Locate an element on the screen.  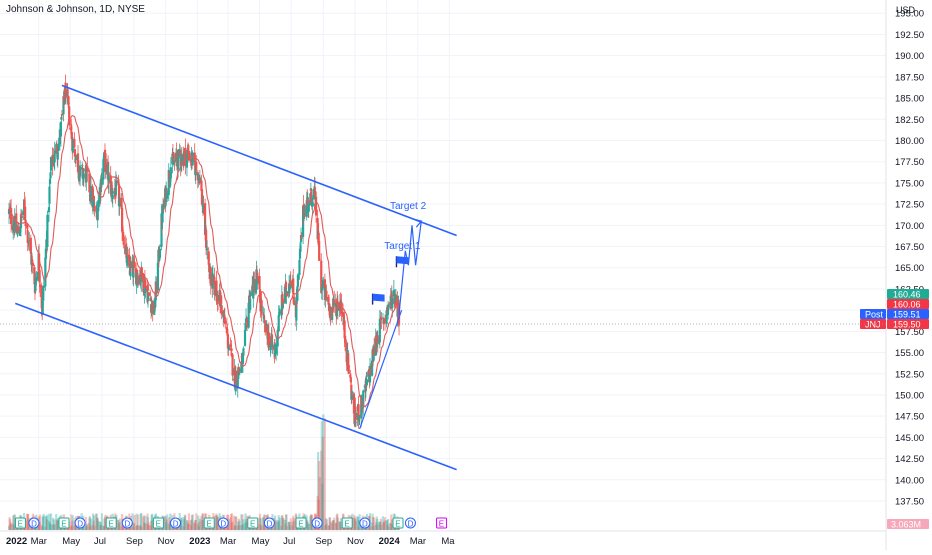
x-tick-label: 2024 is located at coordinates (390, 541).